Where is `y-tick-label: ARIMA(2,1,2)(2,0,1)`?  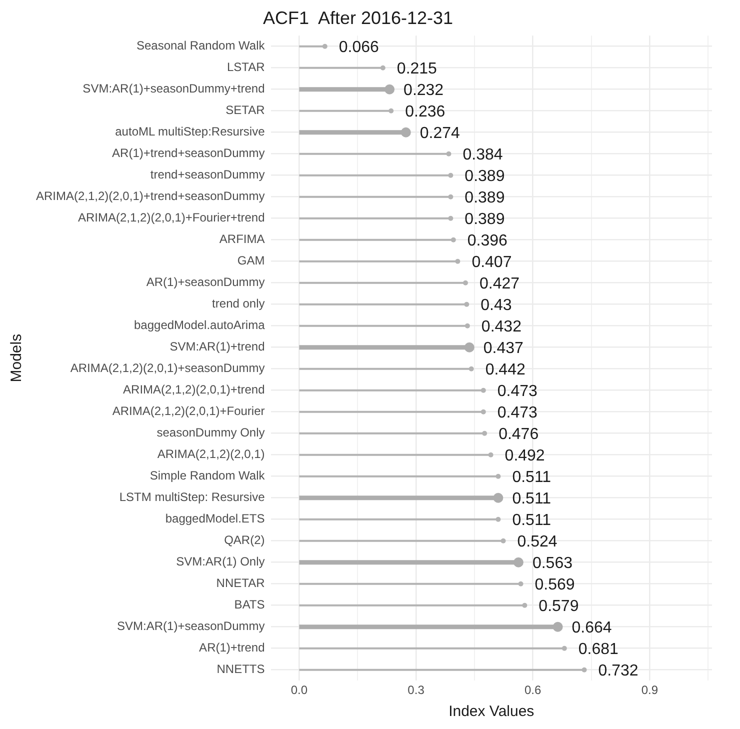
y-tick-label: ARIMA(2,1,2)(2,0,1) is located at coordinates (211, 454).